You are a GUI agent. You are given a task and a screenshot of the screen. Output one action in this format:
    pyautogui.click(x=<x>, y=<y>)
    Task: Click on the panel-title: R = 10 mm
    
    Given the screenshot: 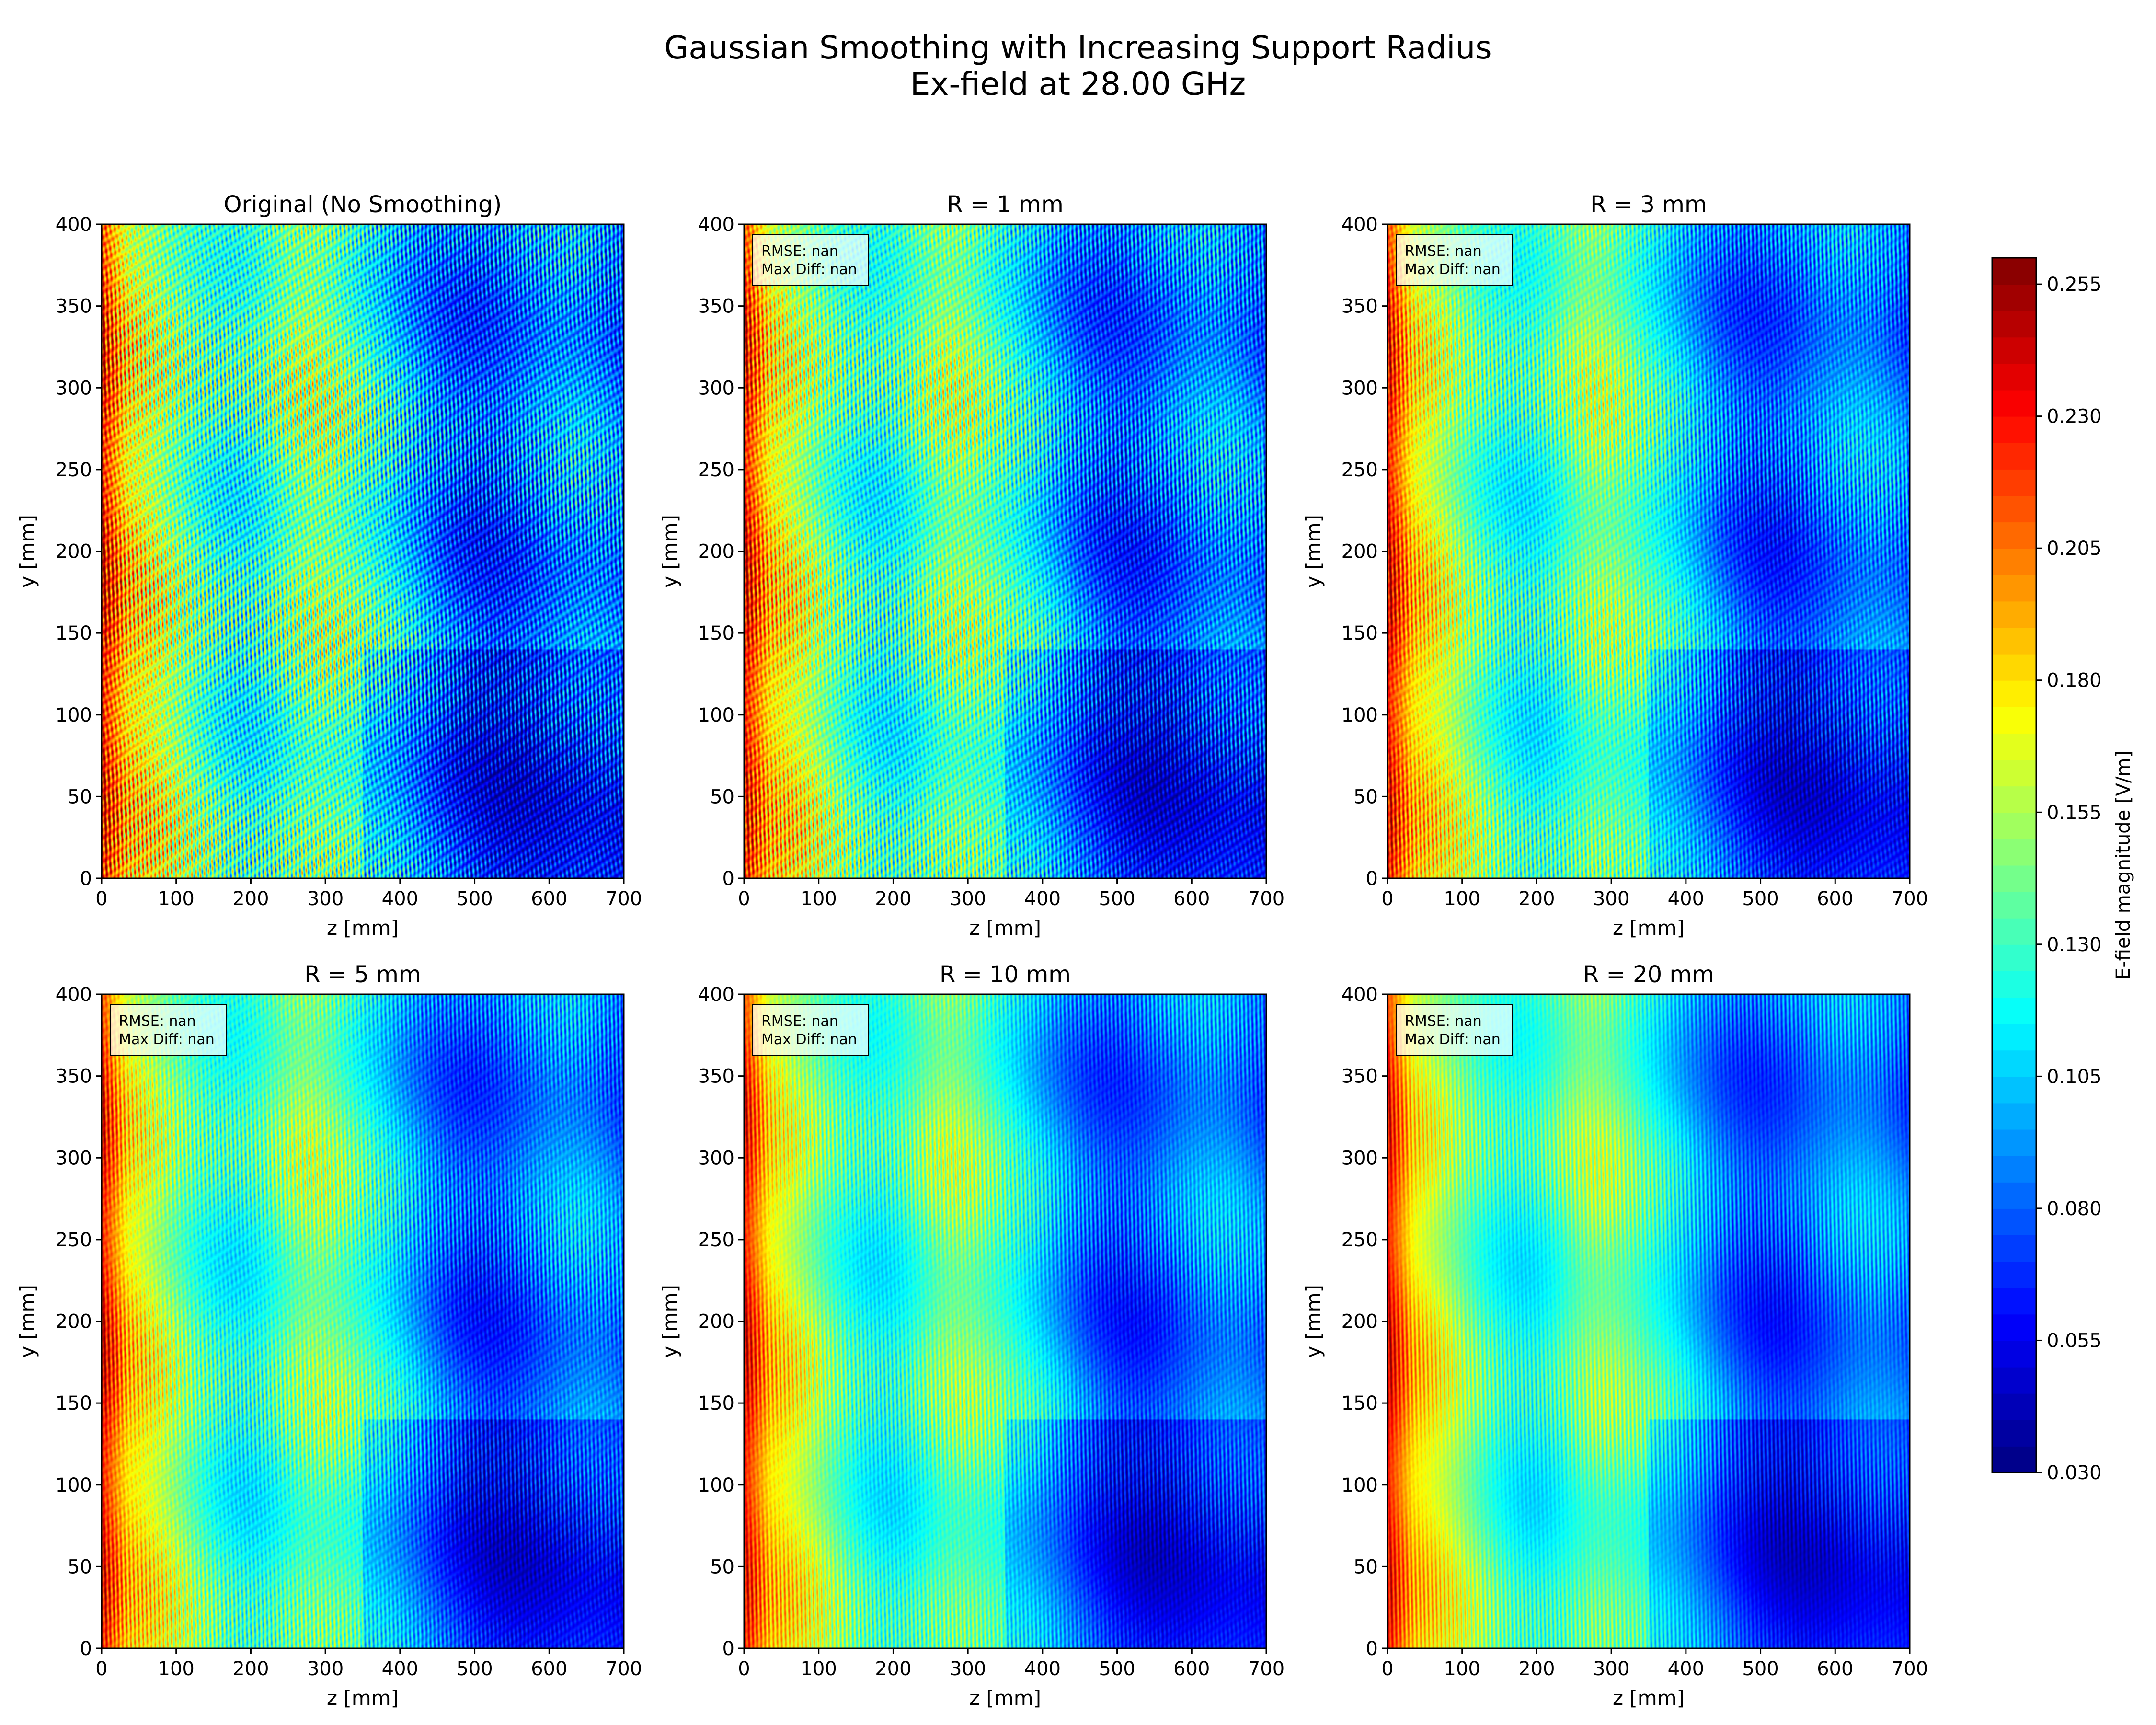 What is the action you would take?
    pyautogui.click(x=1005, y=974)
    